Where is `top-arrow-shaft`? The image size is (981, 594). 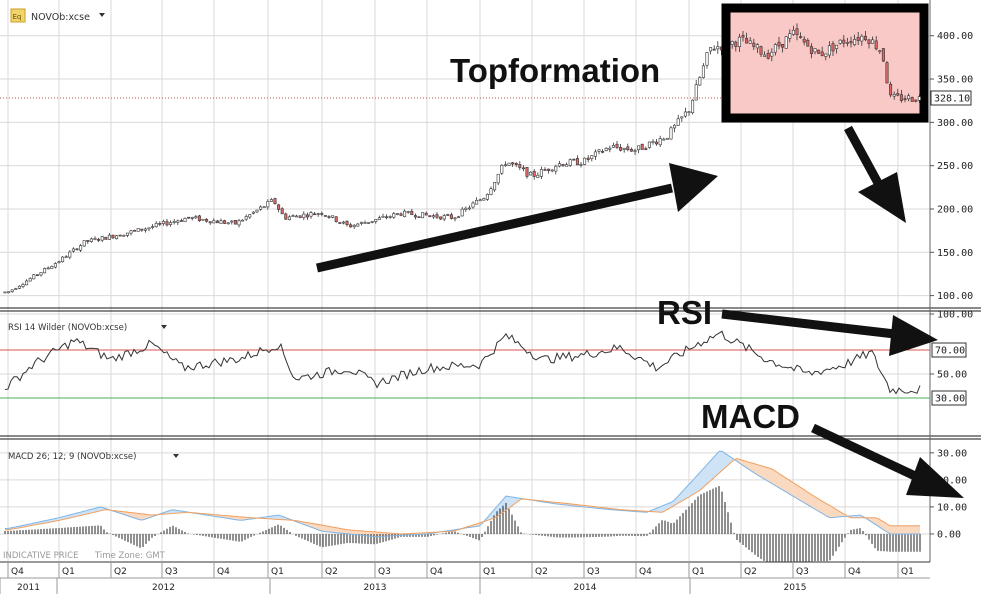 top-arrow-shaft is located at coordinates (863, 155).